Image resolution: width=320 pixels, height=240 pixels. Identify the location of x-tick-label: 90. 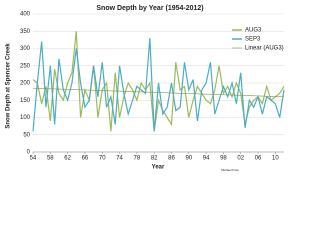
(188, 159).